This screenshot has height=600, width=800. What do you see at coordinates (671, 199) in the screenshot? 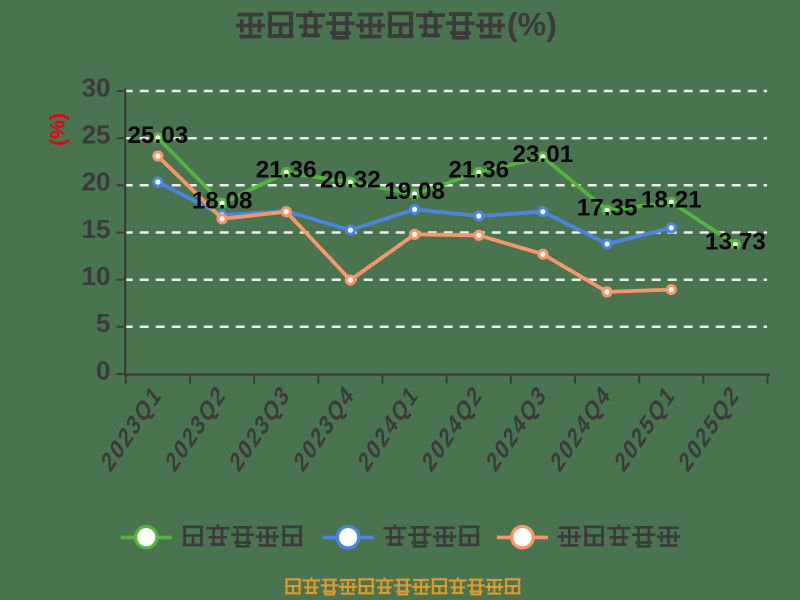
I see `svg-text: 18.21` at bounding box center [671, 199].